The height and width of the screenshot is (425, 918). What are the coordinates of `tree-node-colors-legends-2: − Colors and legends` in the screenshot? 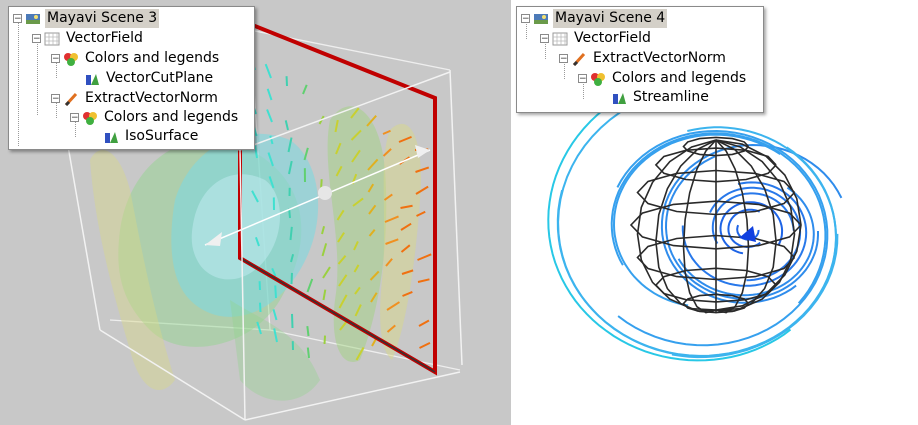 It's located at (155, 117).